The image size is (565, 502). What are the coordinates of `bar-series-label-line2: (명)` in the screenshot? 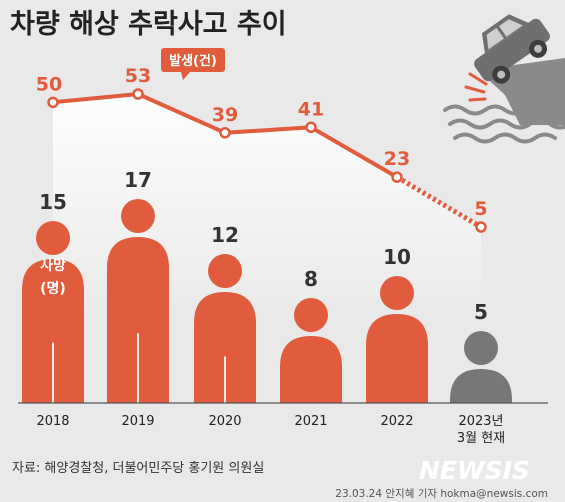 It's located at (53, 288).